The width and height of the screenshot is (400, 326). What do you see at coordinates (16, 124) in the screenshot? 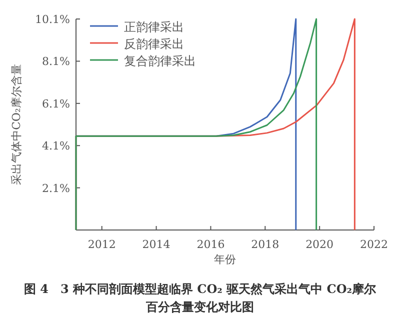
I see `y-axis-title: 采出气体中CO₂摩尔含量` at bounding box center [16, 124].